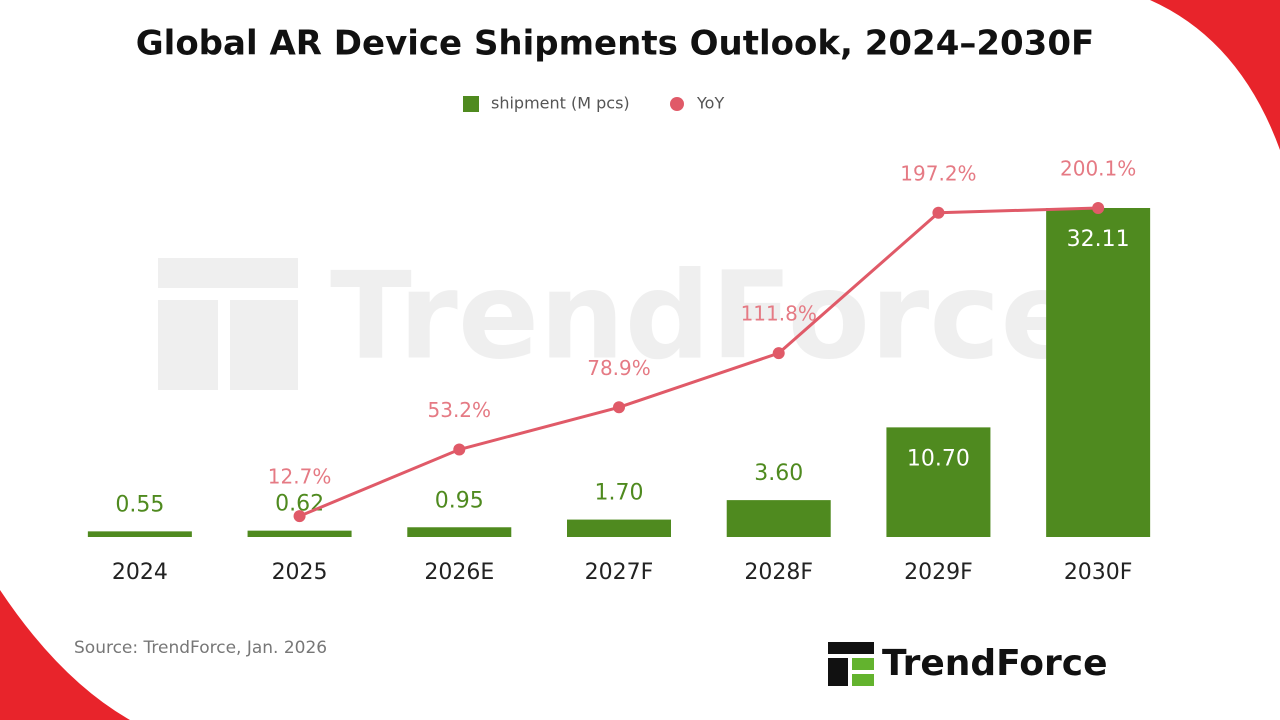 The width and height of the screenshot is (1280, 720). Describe the element at coordinates (938, 173) in the screenshot. I see `data-label: 197.2%` at that location.